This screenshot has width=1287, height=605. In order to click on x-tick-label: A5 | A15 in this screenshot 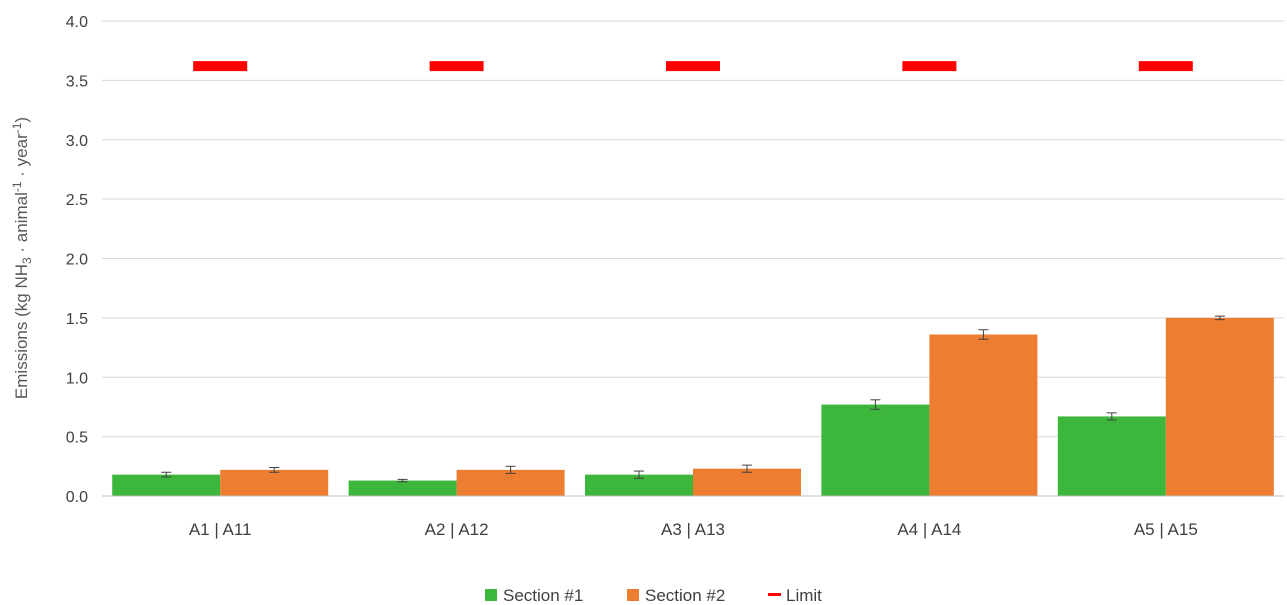, I will do `click(1166, 529)`.